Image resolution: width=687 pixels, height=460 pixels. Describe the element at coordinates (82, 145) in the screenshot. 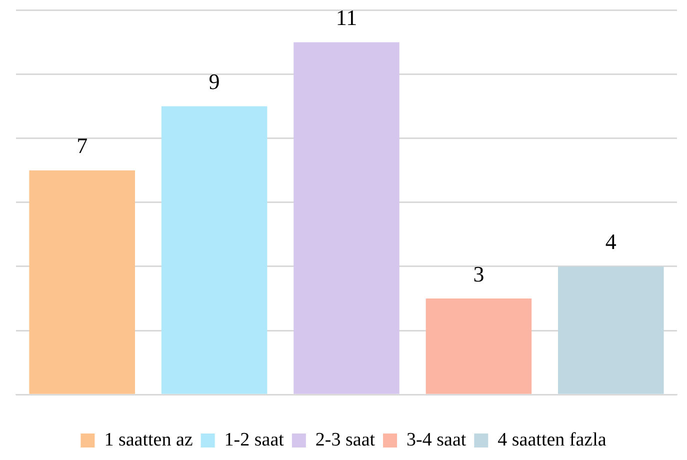

I see `data-label: 7` at that location.